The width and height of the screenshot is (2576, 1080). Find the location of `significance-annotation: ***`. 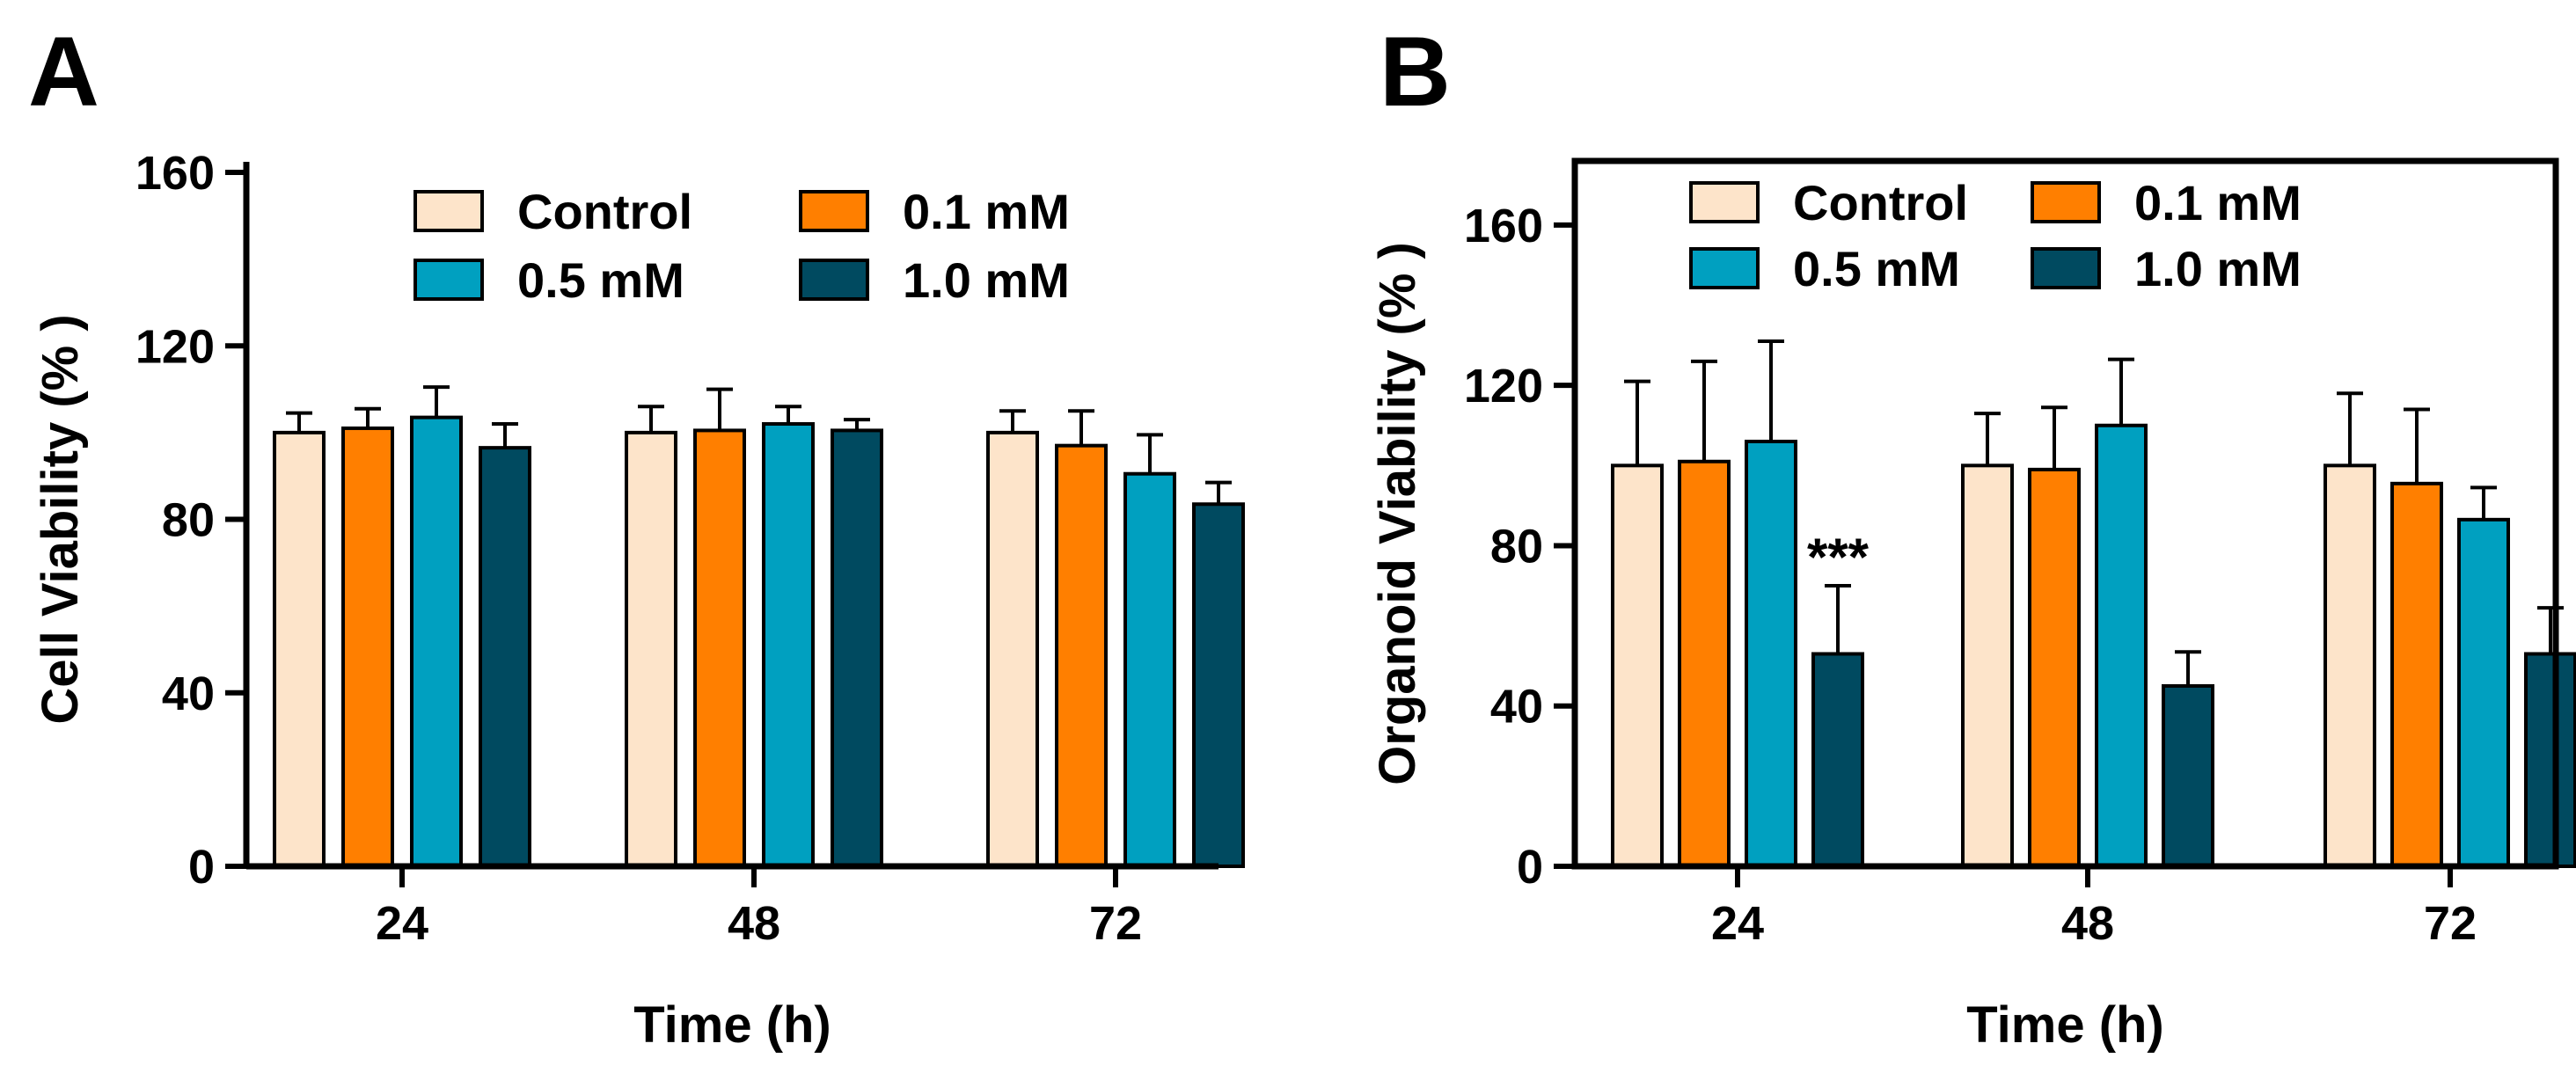

significance-annotation: *** is located at coordinates (1838, 557).